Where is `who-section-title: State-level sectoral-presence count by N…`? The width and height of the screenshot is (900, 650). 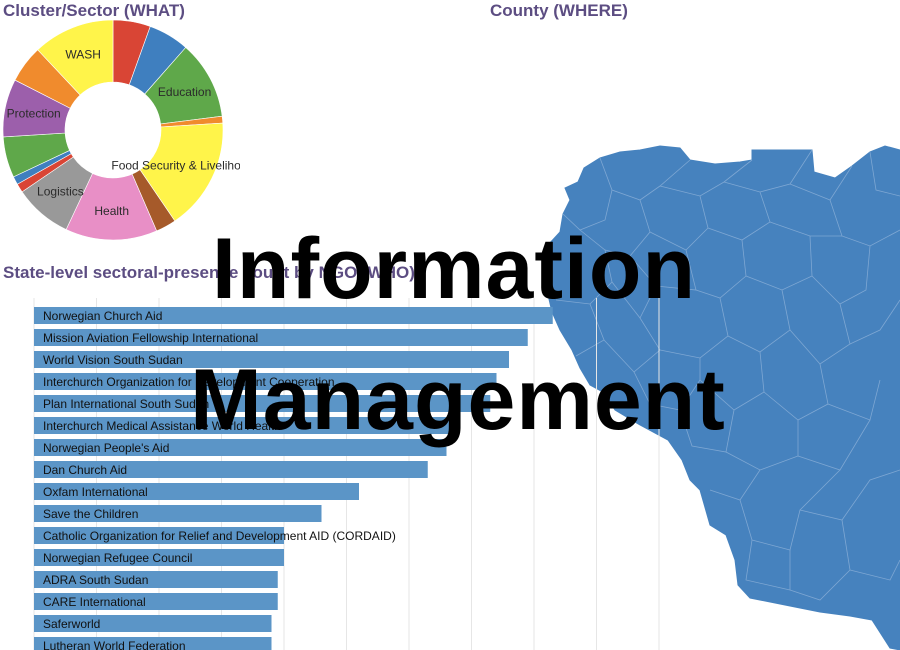
who-section-title: State-level sectoral-presence count by N… is located at coordinates (209, 272).